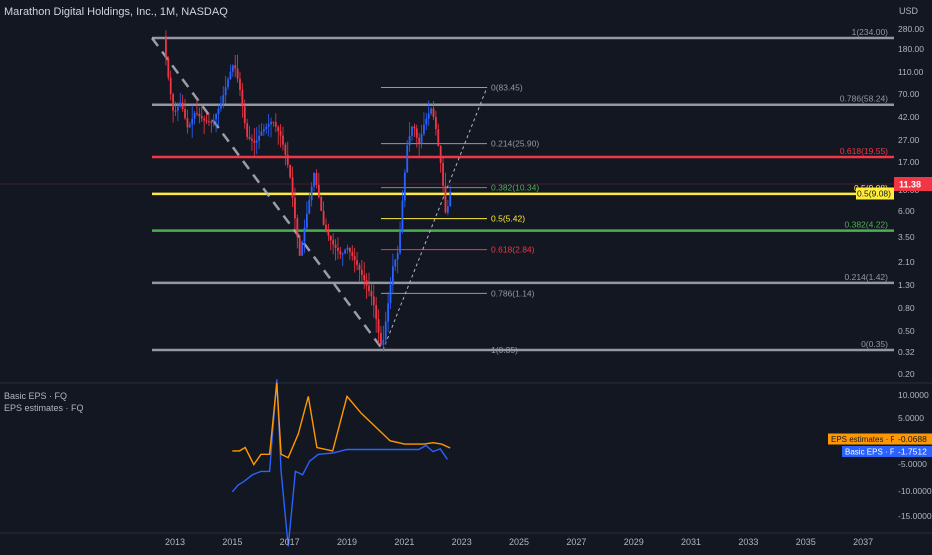 This screenshot has height=555, width=932. What do you see at coordinates (915, 516) in the screenshot?
I see `eps-axis-tick: -15.0000` at bounding box center [915, 516].